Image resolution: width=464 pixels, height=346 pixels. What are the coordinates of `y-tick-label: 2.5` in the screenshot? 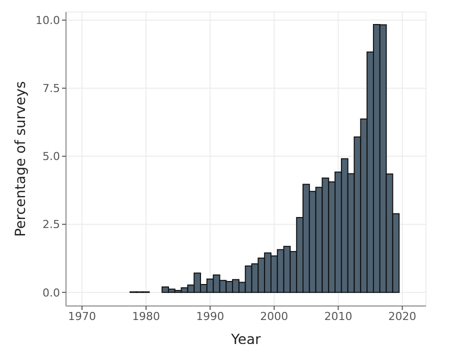 It's located at (51, 225).